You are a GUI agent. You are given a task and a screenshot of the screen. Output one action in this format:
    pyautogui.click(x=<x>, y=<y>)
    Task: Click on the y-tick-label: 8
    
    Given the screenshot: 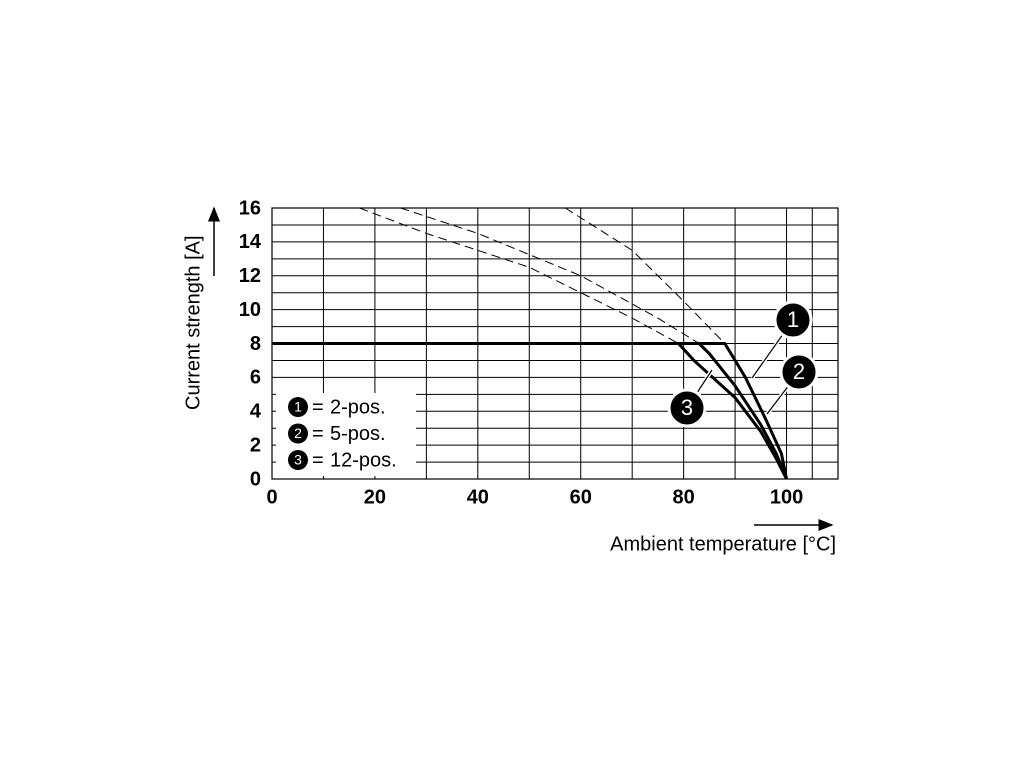 What is the action you would take?
    pyautogui.click(x=255, y=344)
    